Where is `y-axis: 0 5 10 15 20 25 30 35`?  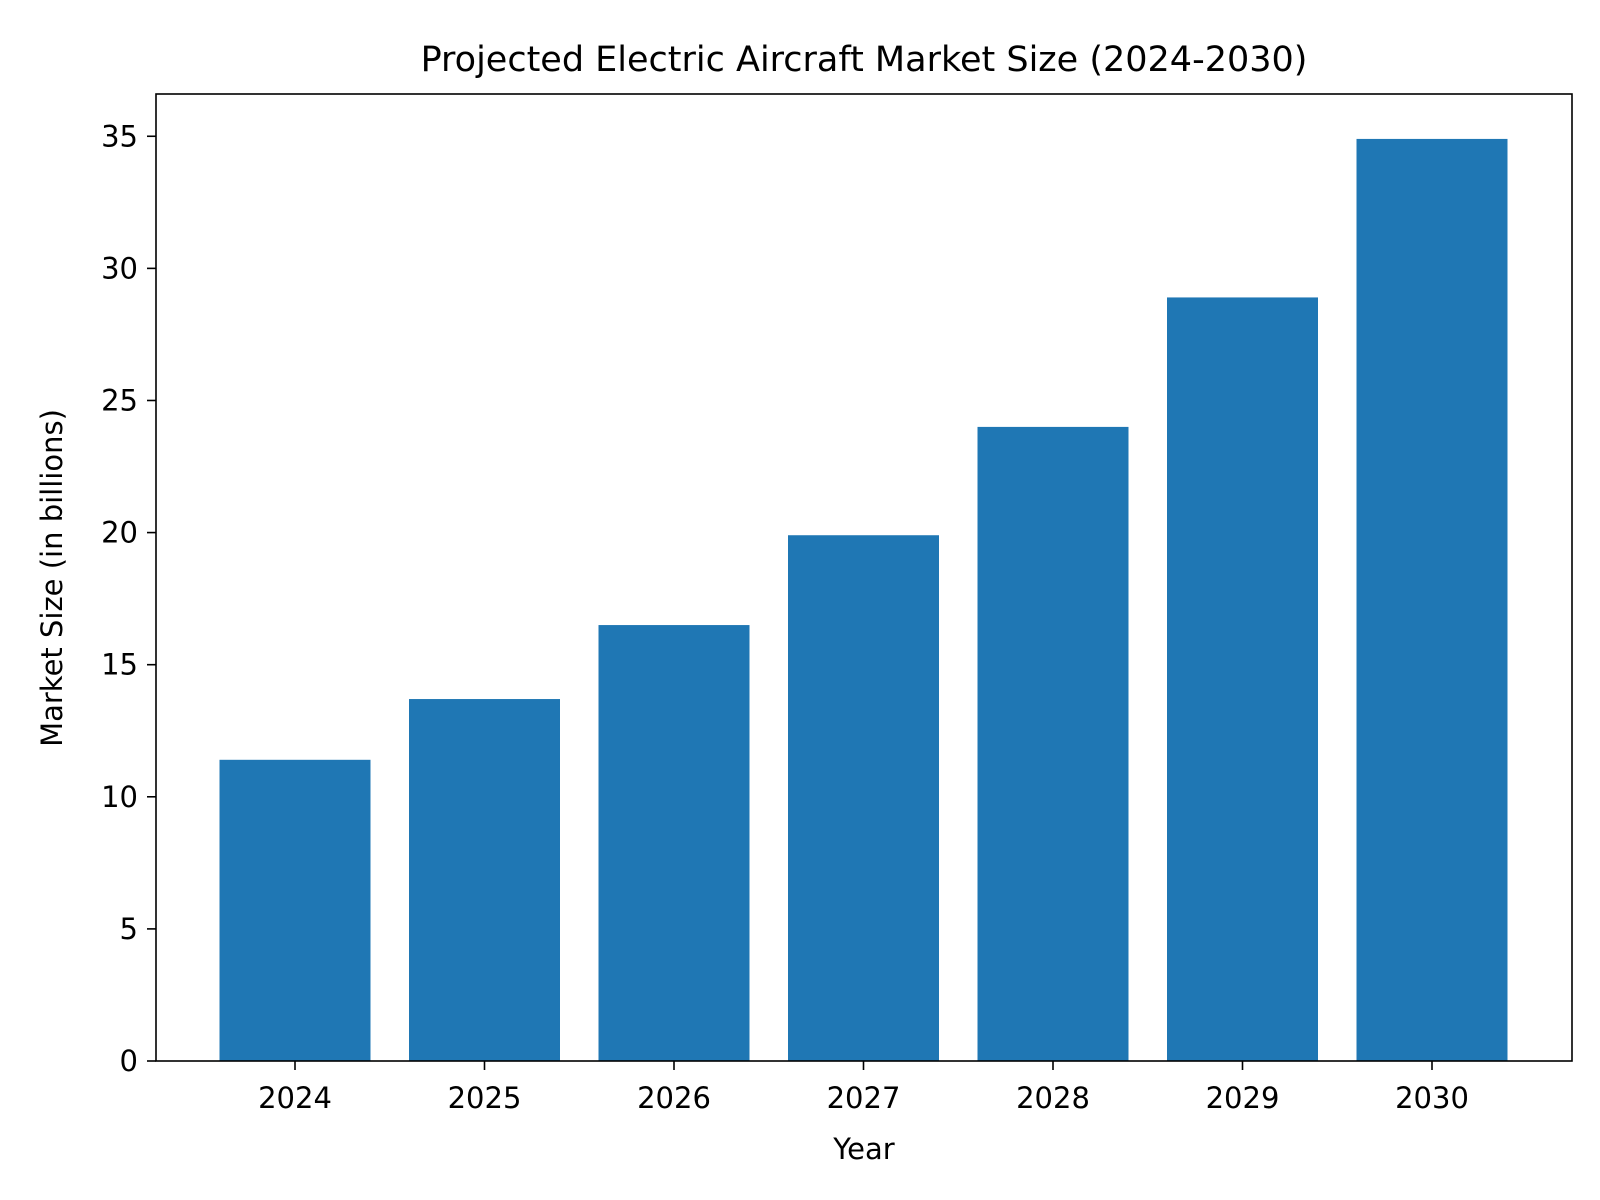
y-axis: 0 5 10 15 20 25 30 35 is located at coordinates (128, 598).